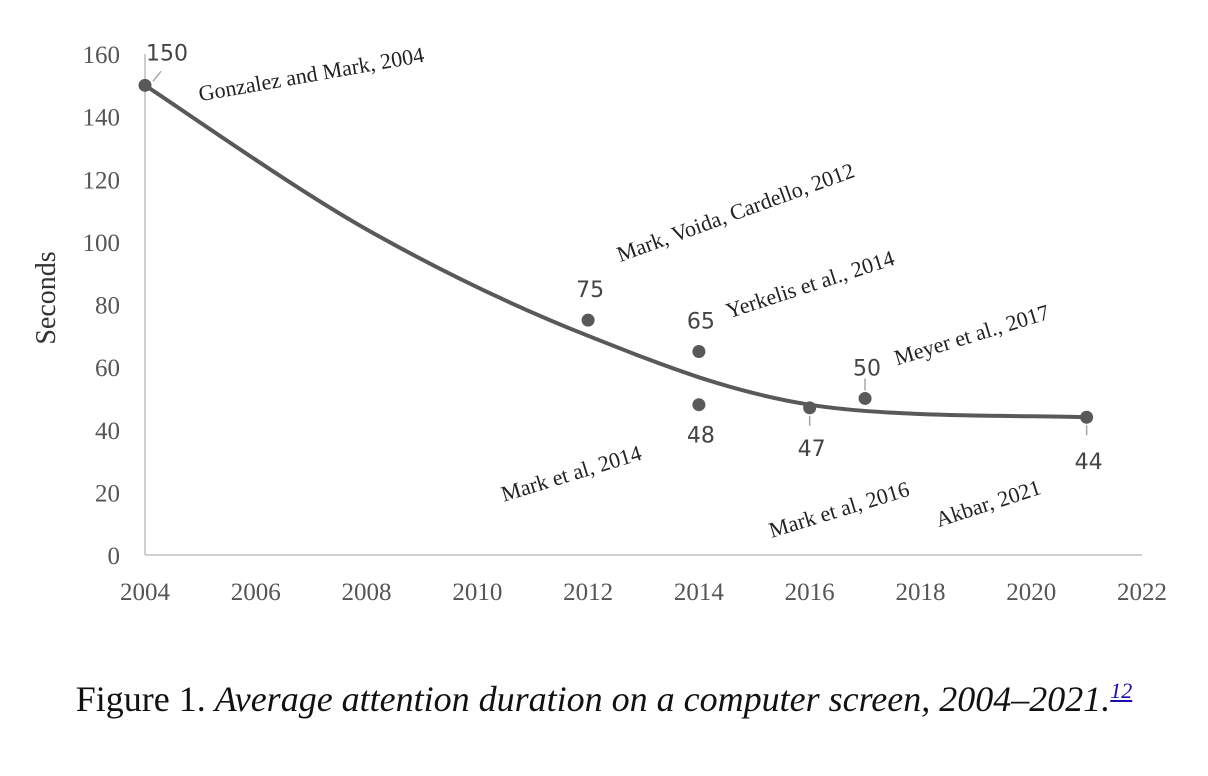 The width and height of the screenshot is (1208, 776). I want to click on caption-reference-link: 12, so click(1121, 690).